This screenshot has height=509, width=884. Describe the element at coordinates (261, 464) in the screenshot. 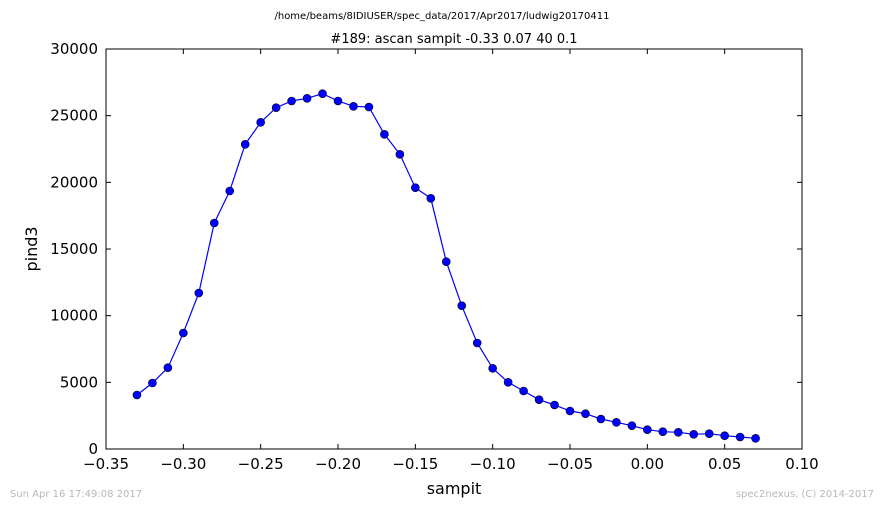

I see `x-tick-label: −0.25` at that location.